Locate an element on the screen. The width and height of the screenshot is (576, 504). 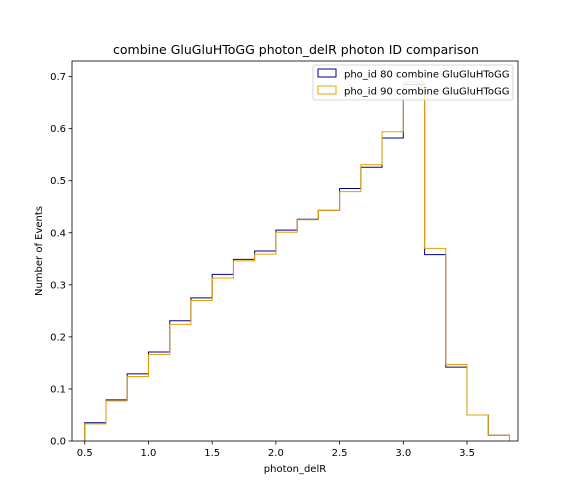
y-axis-label: Number of Events is located at coordinates (39, 251).